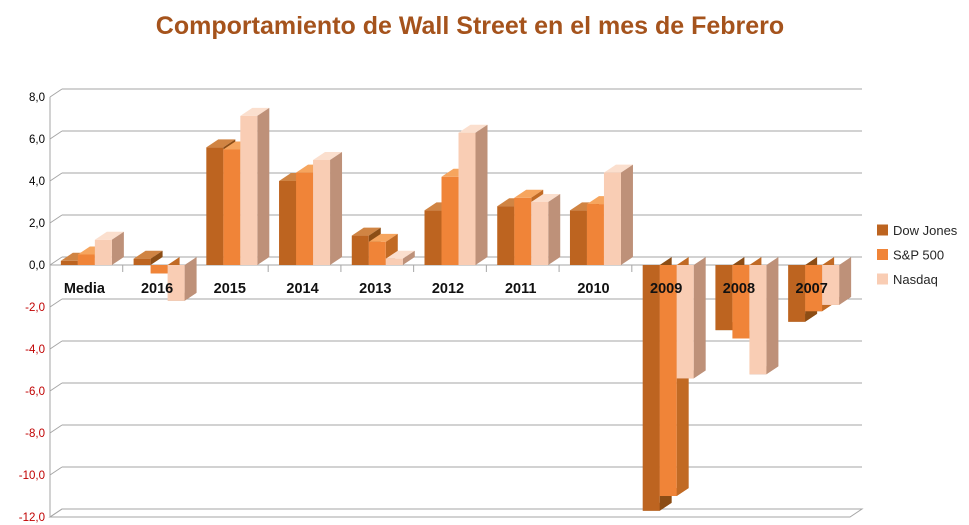 This screenshot has height=525, width=969. What do you see at coordinates (328, 156) in the screenshot?
I see `bar-nasdaq-2014-top` at bounding box center [328, 156].